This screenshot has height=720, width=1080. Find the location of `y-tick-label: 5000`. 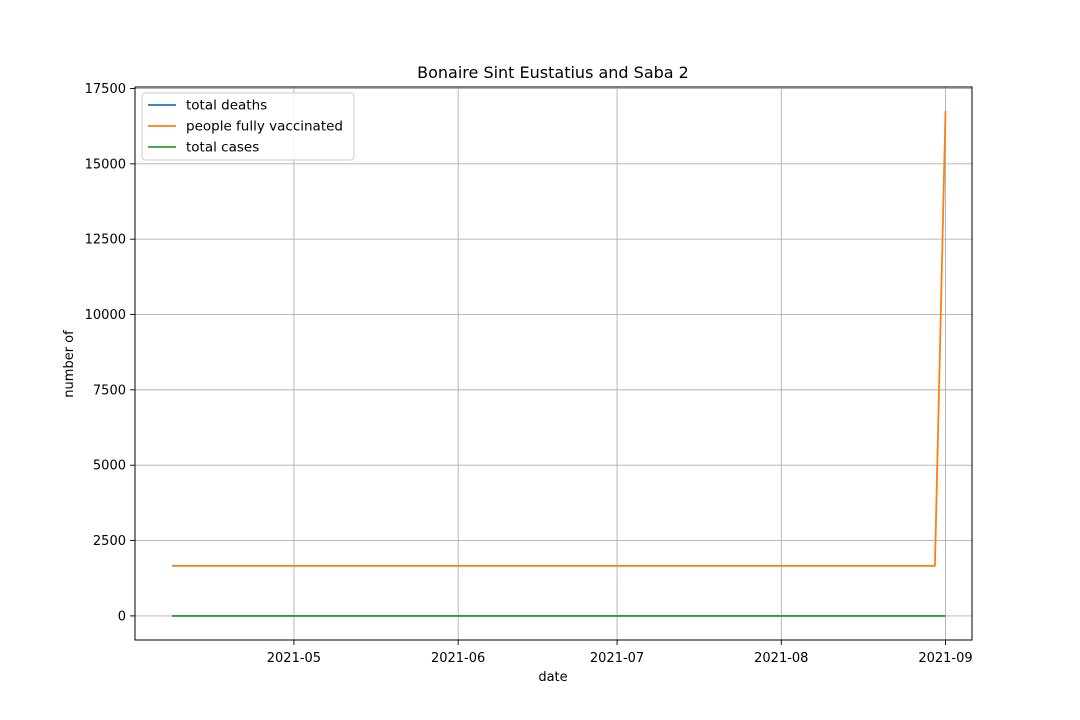

y-tick-label: 5000 is located at coordinates (109, 466).